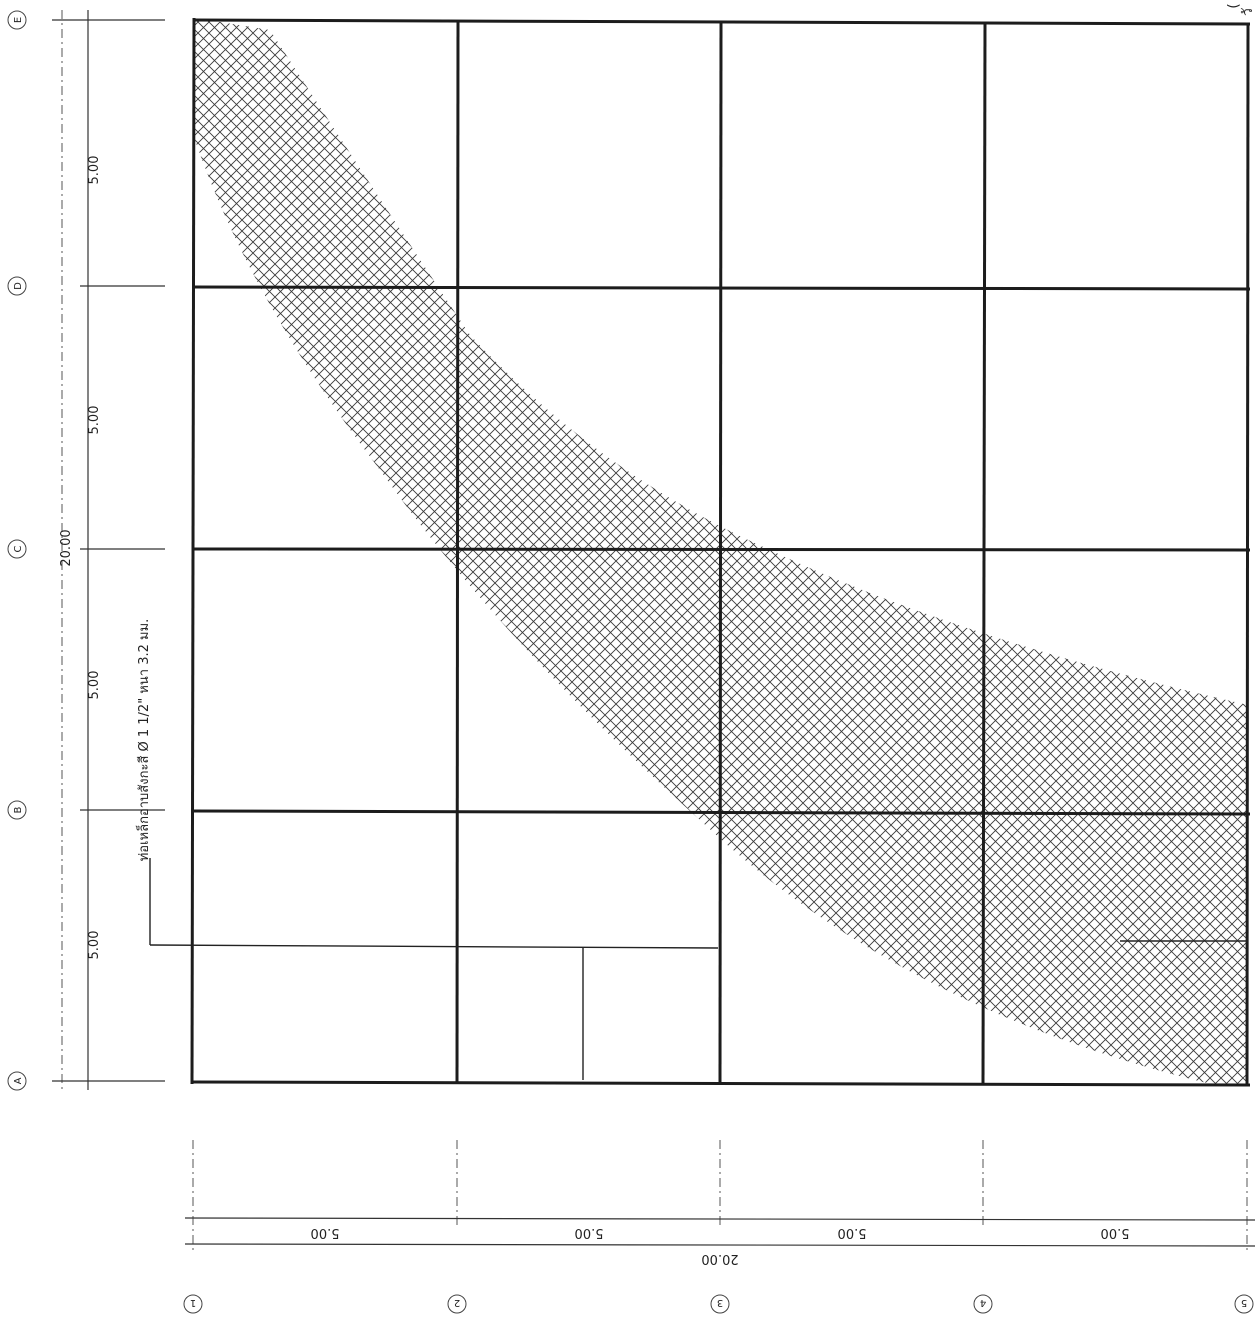  I want to click on row-axis-label-d: D, so click(18, 286).